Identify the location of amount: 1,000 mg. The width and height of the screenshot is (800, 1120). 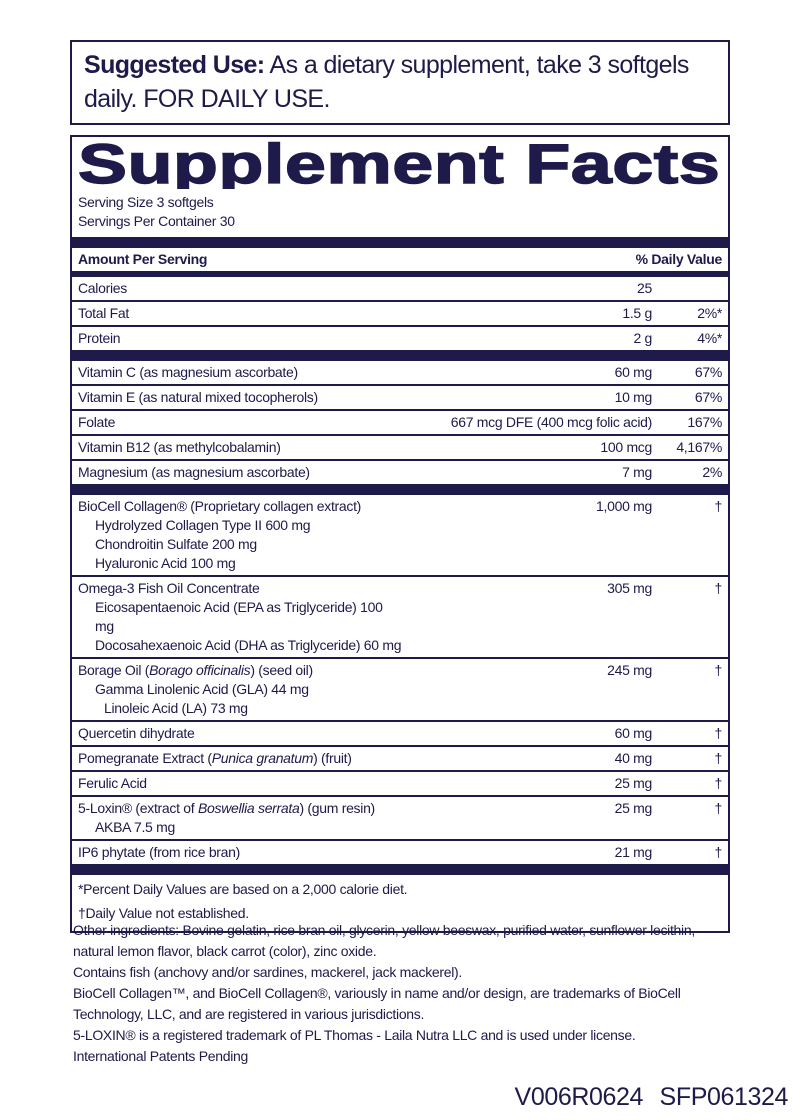
(624, 506).